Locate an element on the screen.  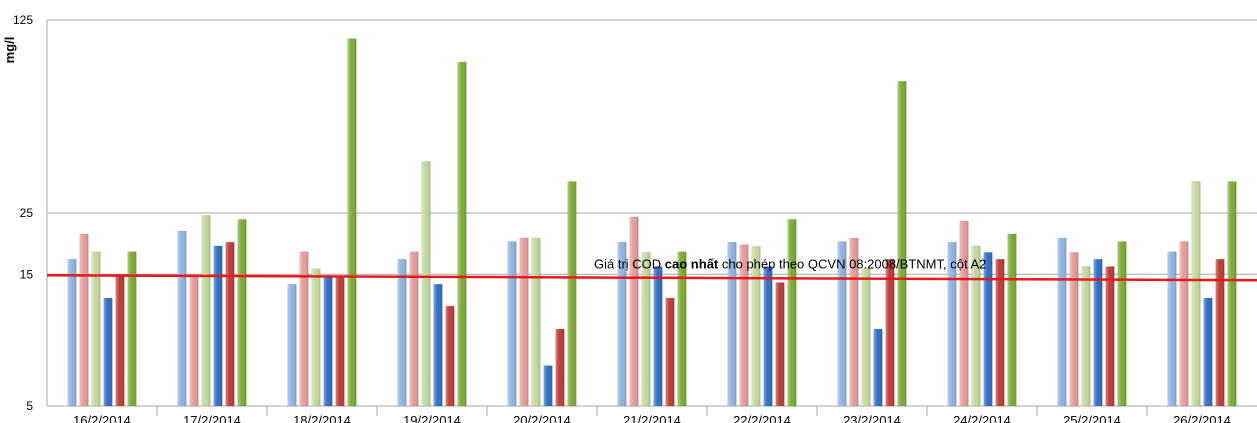
x-tick-label: 18/2/2014 is located at coordinates (322, 418).